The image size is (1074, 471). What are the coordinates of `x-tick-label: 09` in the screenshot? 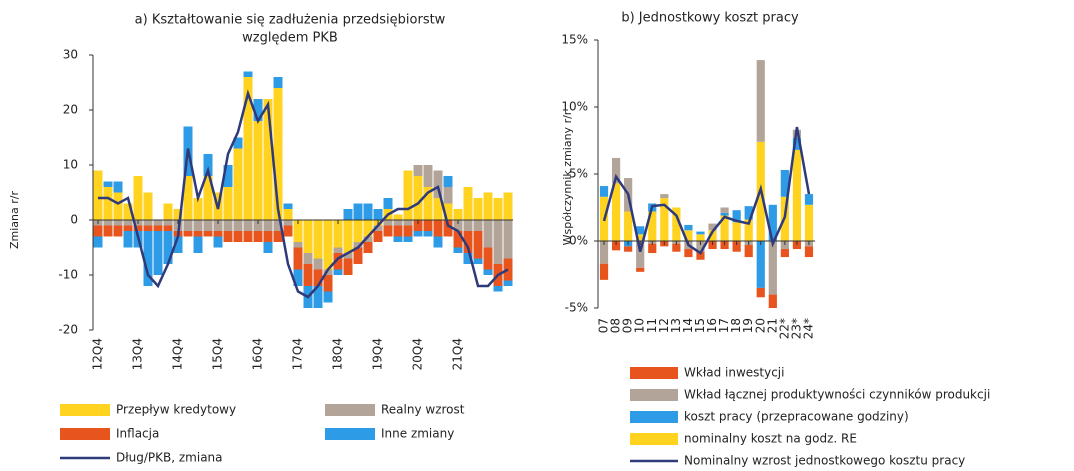 It's located at (628, 325).